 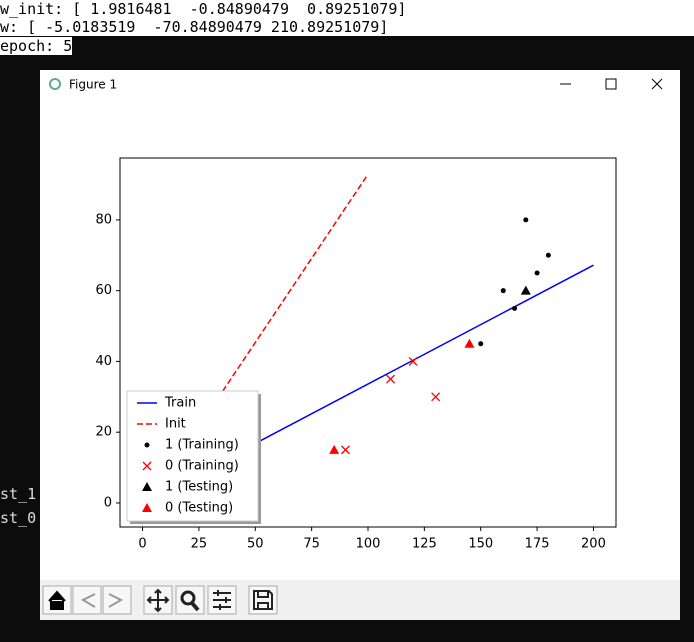 What do you see at coordinates (192, 456) in the screenshot?
I see `legend` at bounding box center [192, 456].